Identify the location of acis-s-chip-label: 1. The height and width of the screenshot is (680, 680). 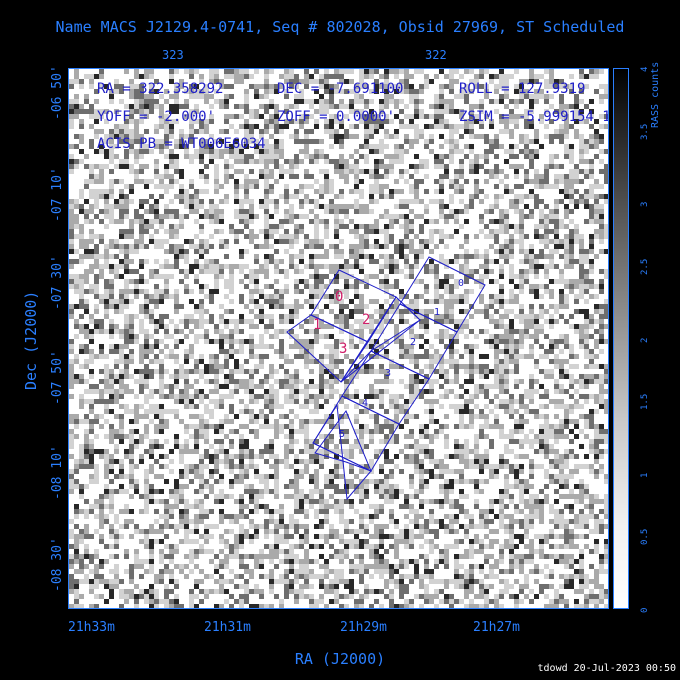
(437, 312).